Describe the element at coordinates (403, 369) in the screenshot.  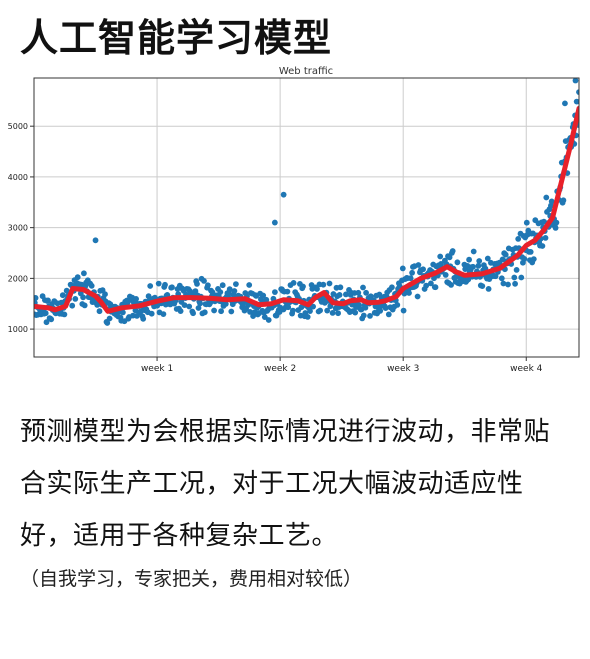
I see `x-tick-label: week 3` at that location.